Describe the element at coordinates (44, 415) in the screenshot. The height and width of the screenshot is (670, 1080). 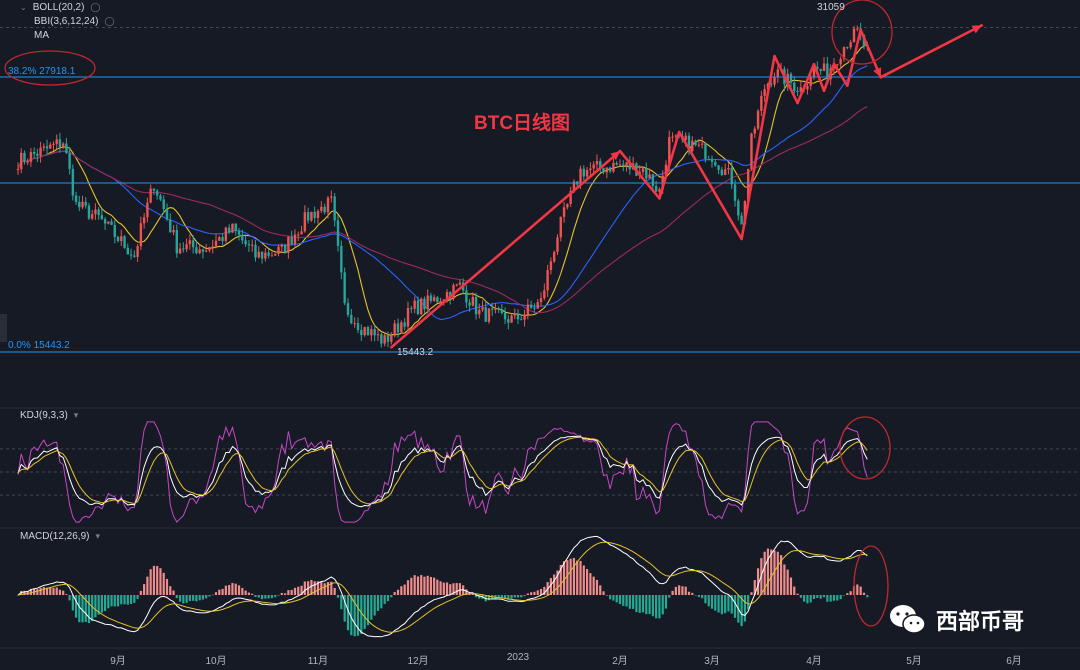
I see `indicator-kdj-label: KDJ(9,3,3)` at that location.